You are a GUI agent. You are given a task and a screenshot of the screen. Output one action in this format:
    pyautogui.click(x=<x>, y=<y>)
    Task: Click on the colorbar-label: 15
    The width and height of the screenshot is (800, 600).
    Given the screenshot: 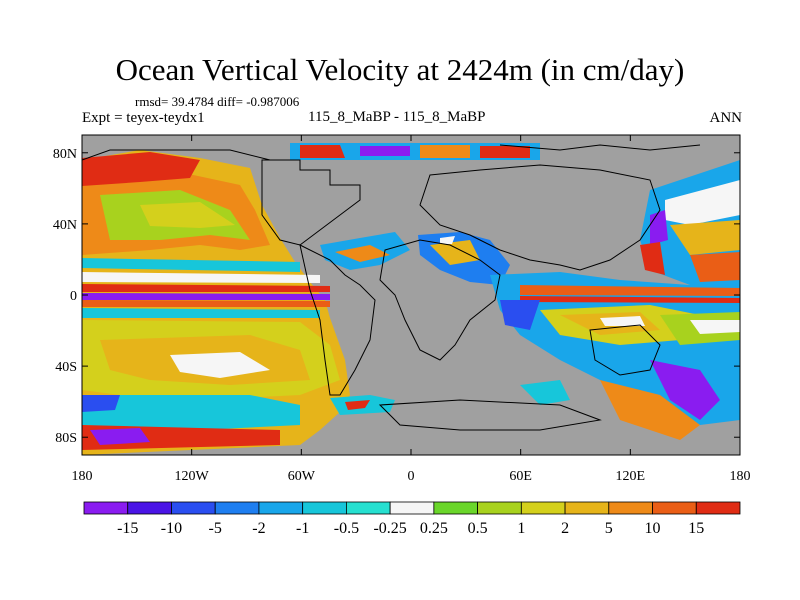 What is the action you would take?
    pyautogui.click(x=696, y=528)
    